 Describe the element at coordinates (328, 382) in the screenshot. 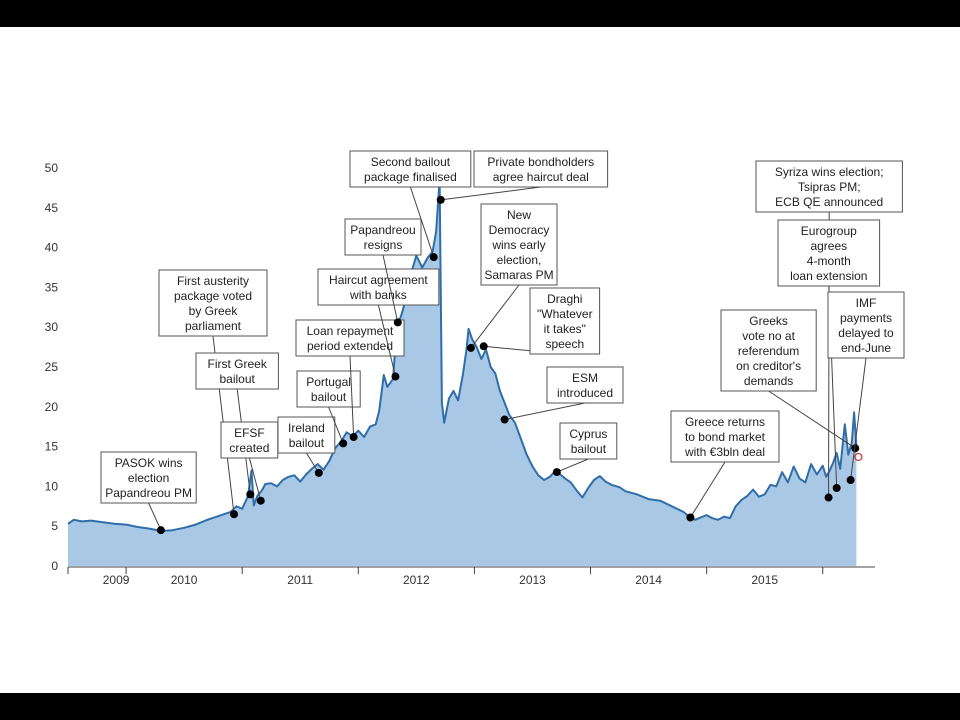

I see `annotation-text: Portugal` at that location.